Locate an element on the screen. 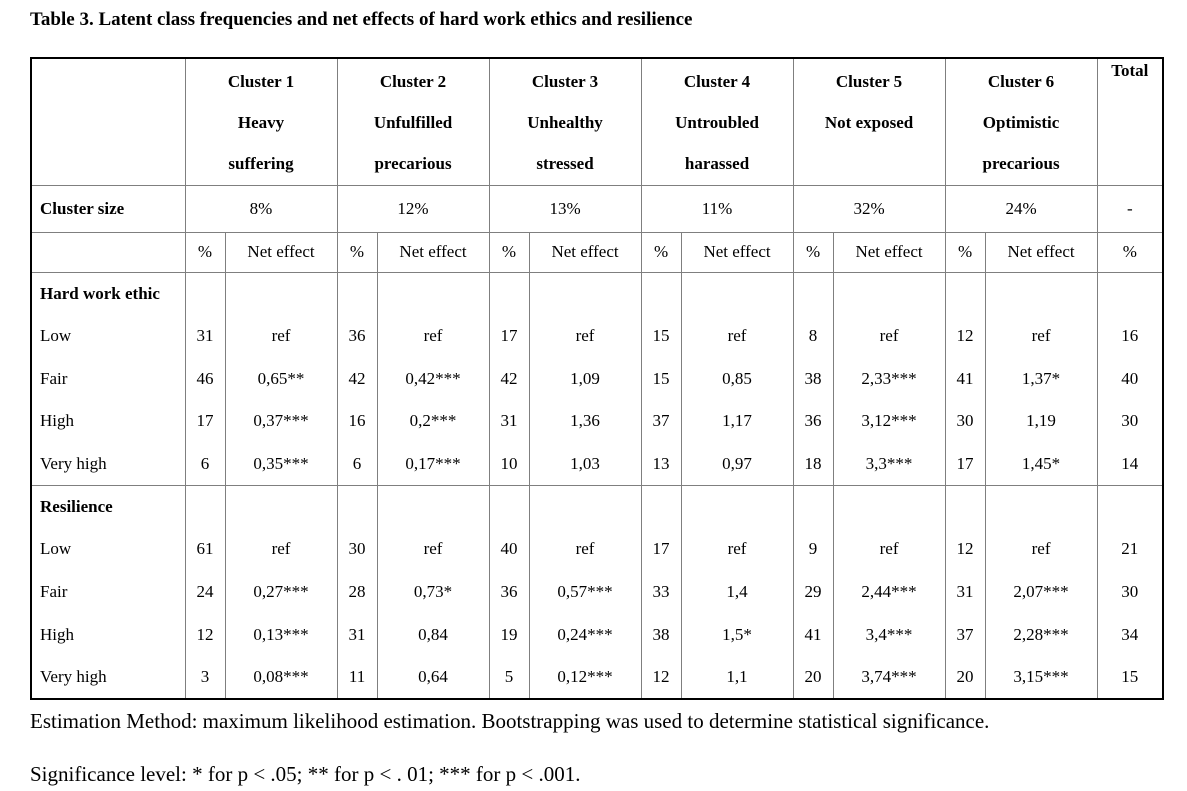  pct-cell-2: 30 is located at coordinates (357, 549).